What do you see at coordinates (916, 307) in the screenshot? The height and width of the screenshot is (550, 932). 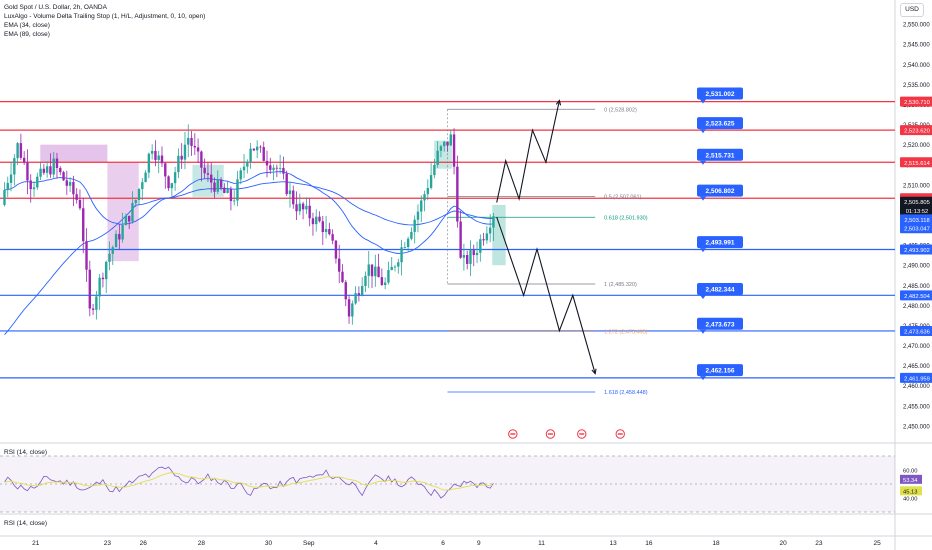 I see `price-tick-label: 2,480.000` at bounding box center [916, 307].